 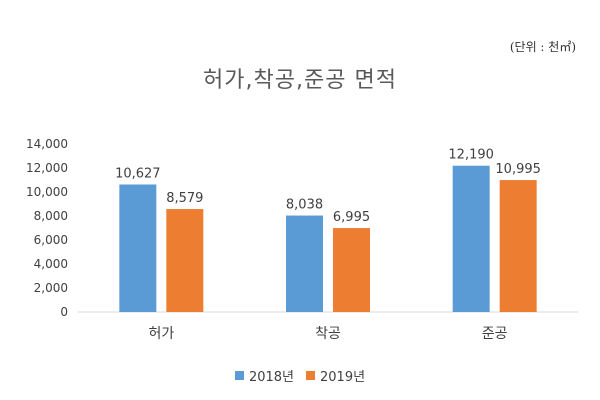 I want to click on data-label: 6,995, so click(x=351, y=217).